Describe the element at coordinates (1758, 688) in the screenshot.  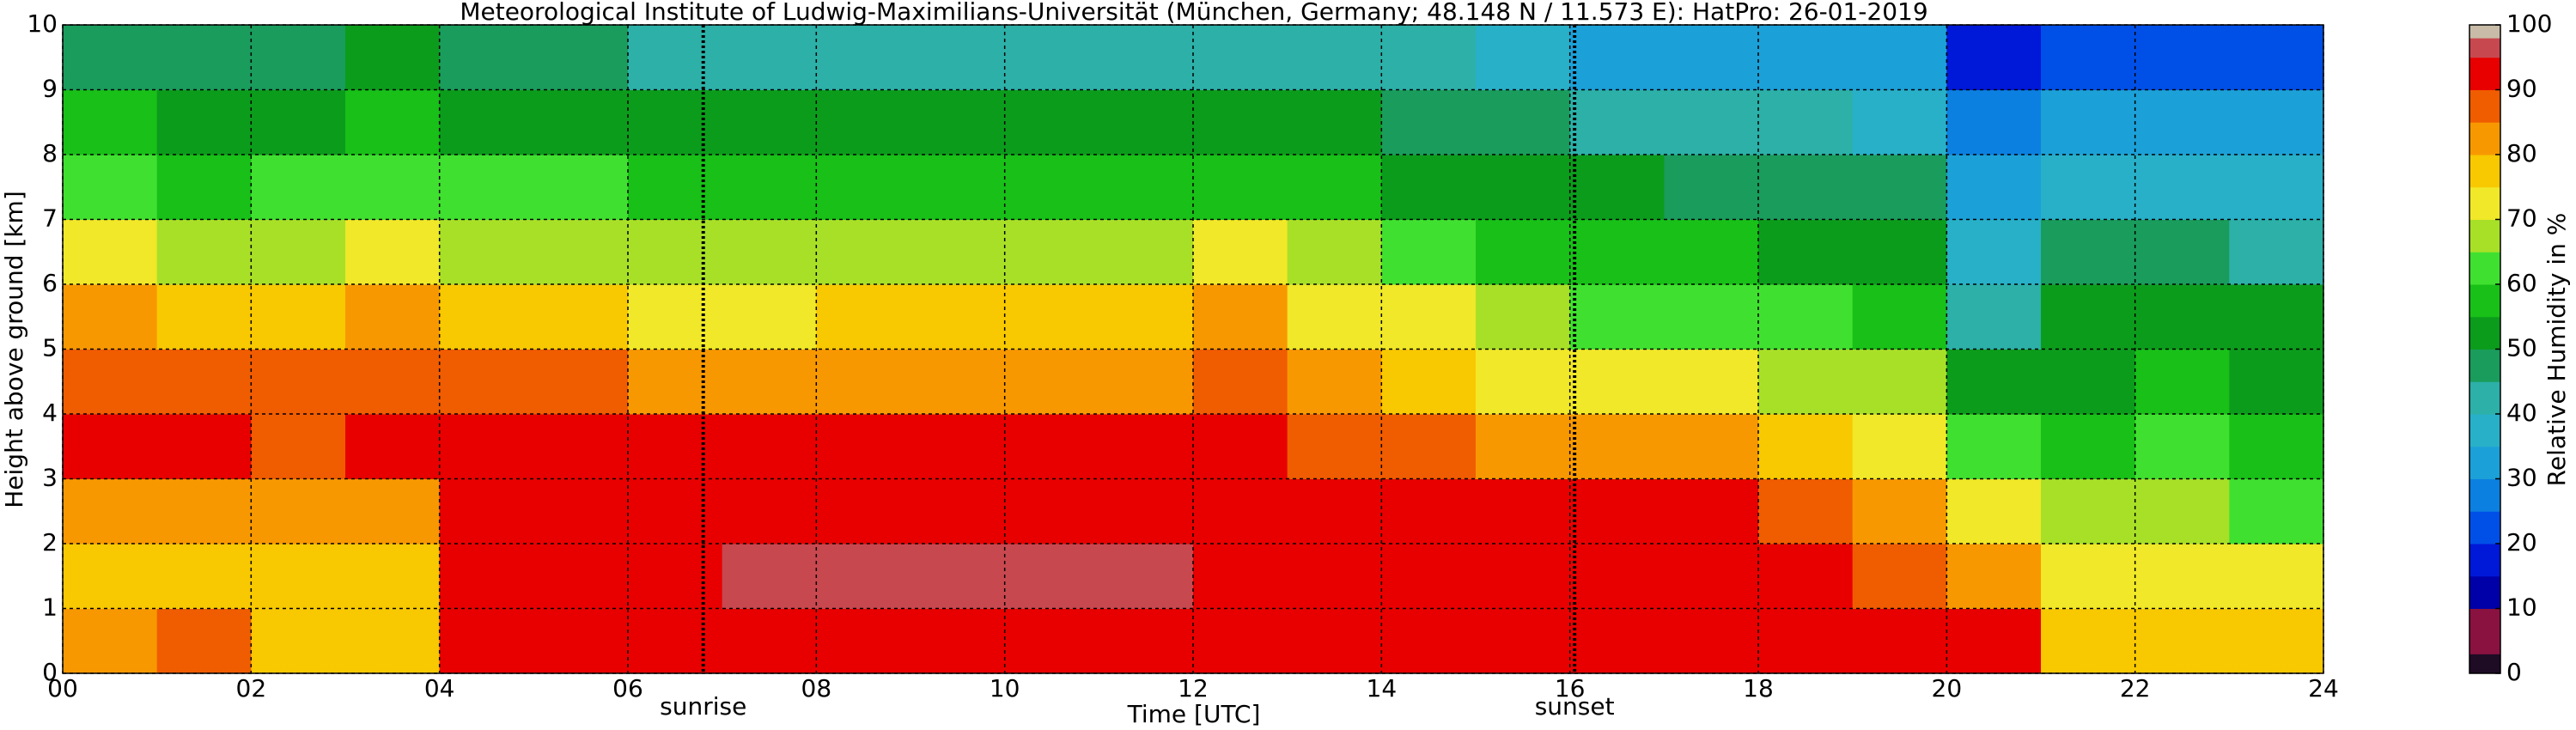
I see `x-tick-label: 18` at that location.